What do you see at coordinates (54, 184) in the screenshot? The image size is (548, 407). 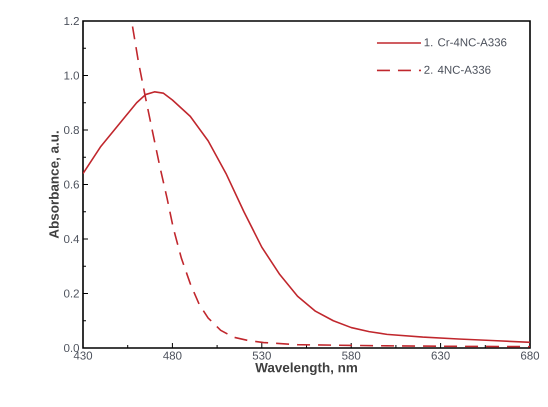 I see `y-axis-title: Absorbance, a.u.` at bounding box center [54, 184].